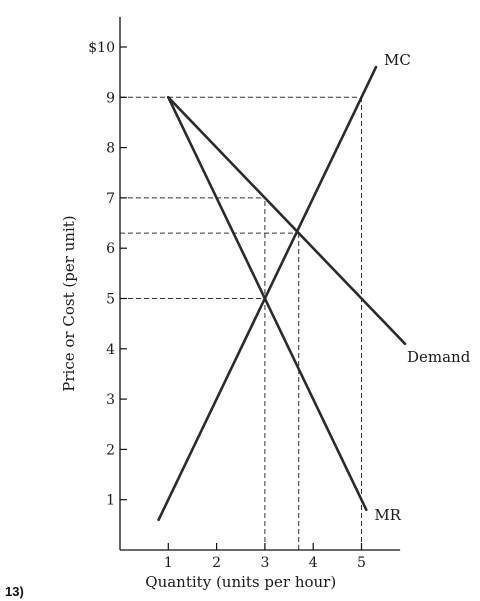  What do you see at coordinates (387, 515) in the screenshot?
I see `mr-label: MR` at bounding box center [387, 515].